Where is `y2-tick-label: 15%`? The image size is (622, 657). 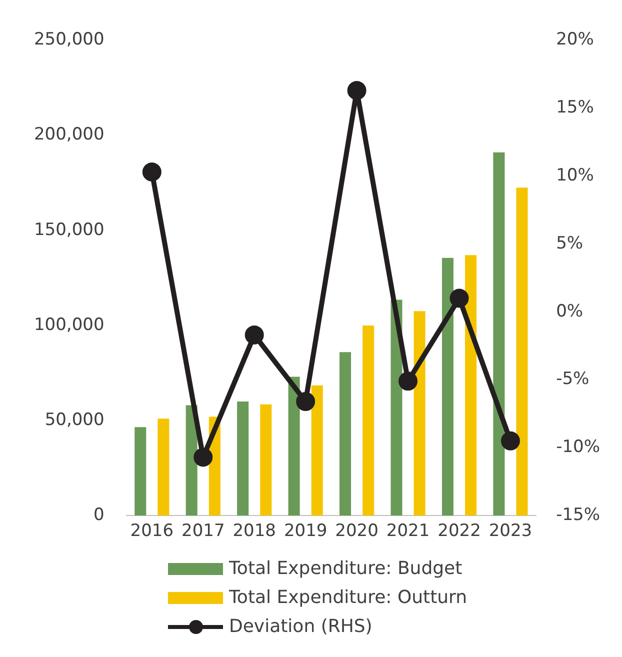
y2-tick-label: 15% is located at coordinates (575, 108).